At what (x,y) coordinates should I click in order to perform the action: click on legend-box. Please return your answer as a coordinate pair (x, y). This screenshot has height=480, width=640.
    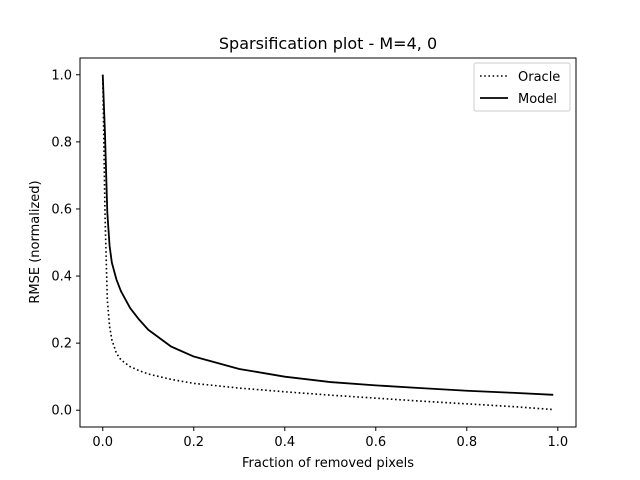
    Looking at the image, I should click on (522, 87).